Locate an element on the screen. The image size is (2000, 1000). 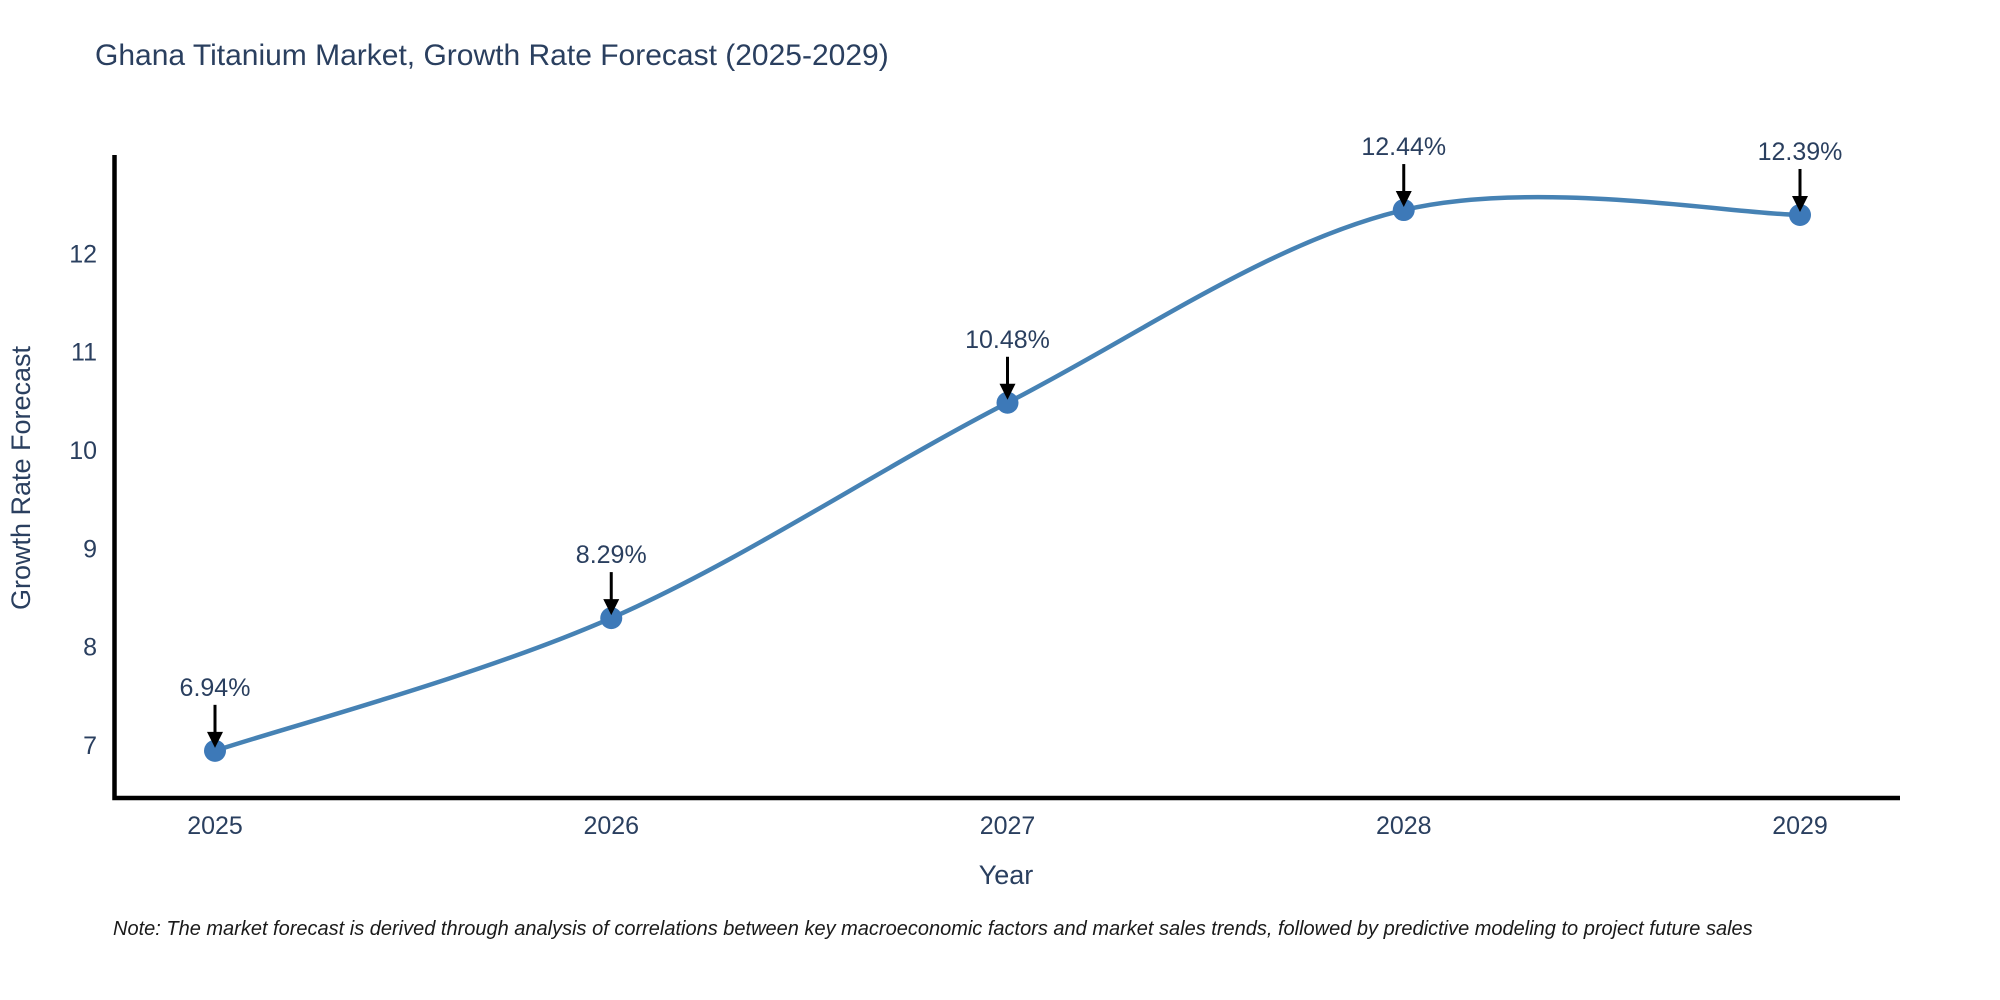
point-annotation-label: 6.94% is located at coordinates (215, 688).